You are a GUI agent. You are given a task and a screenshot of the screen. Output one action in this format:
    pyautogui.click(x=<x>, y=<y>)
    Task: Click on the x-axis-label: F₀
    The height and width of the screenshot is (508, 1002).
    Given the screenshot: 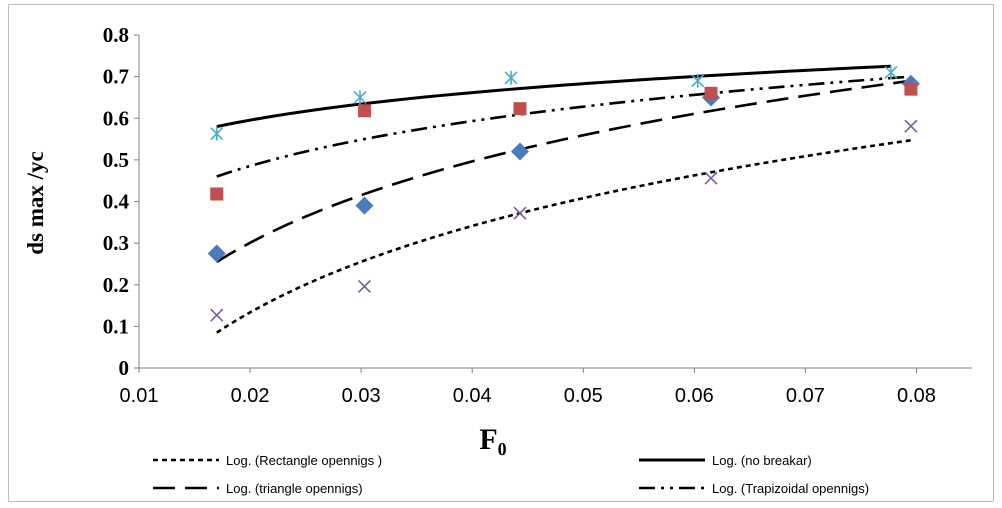 What is the action you would take?
    pyautogui.click(x=492, y=439)
    